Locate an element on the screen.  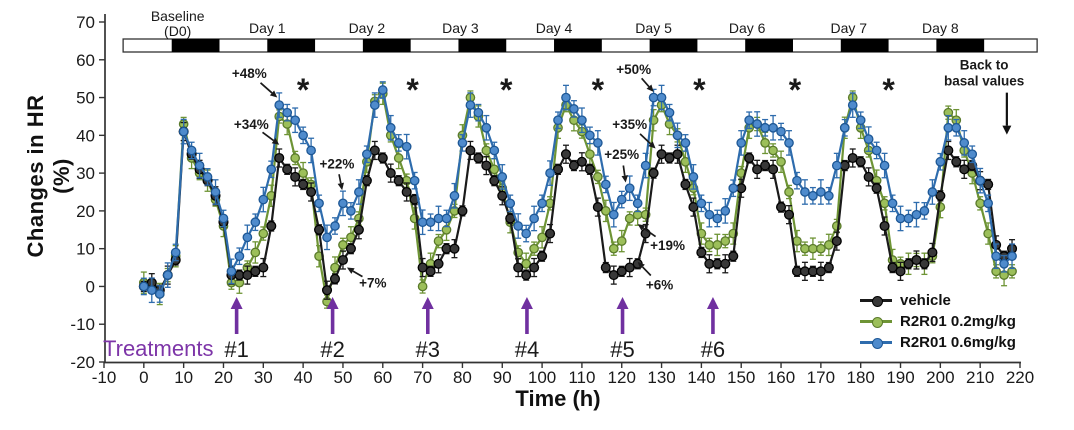
x-tick-label: 70 is located at coordinates (422, 377).